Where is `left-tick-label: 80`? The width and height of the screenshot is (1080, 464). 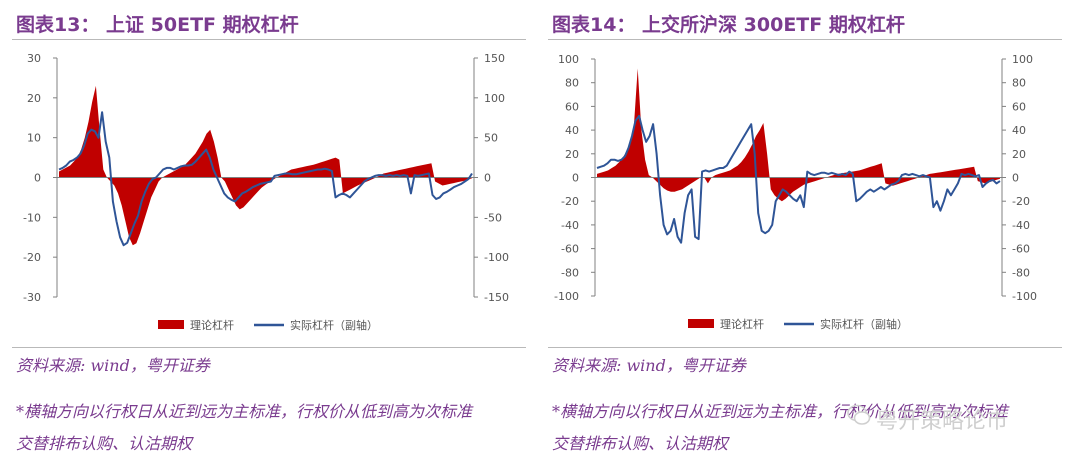 left-tick-label: 80 is located at coordinates (572, 83).